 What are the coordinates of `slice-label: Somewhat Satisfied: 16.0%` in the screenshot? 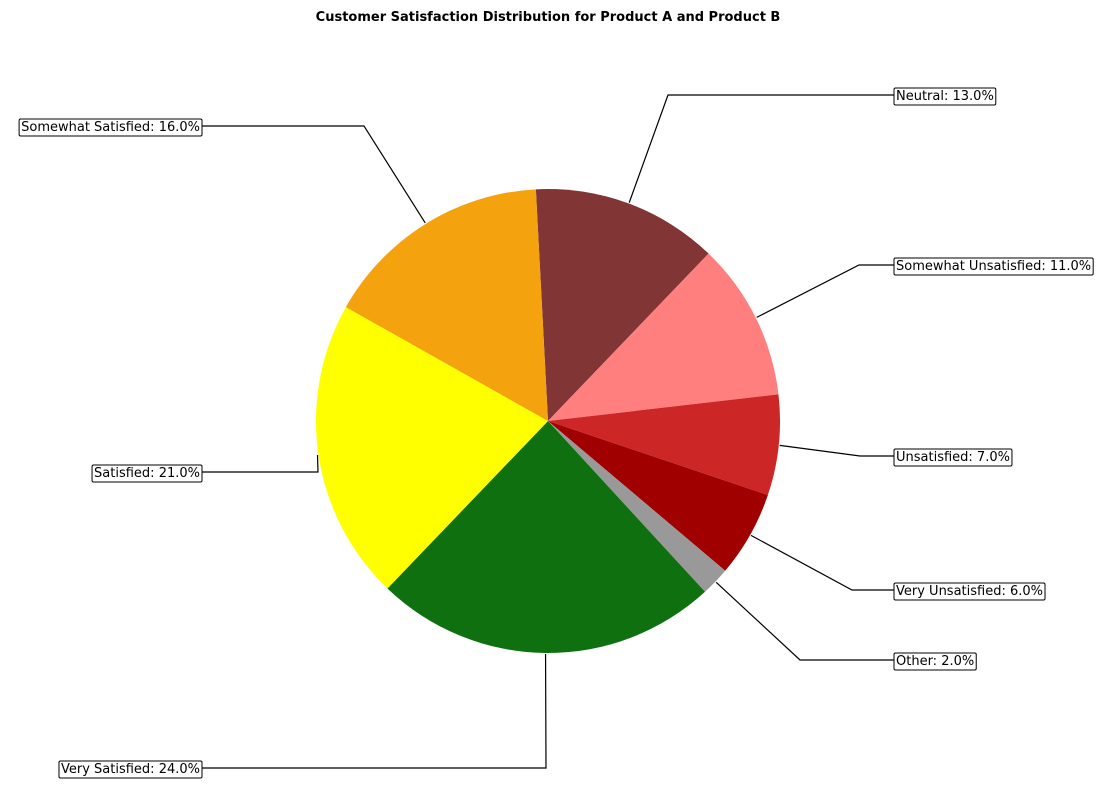 It's located at (110, 127).